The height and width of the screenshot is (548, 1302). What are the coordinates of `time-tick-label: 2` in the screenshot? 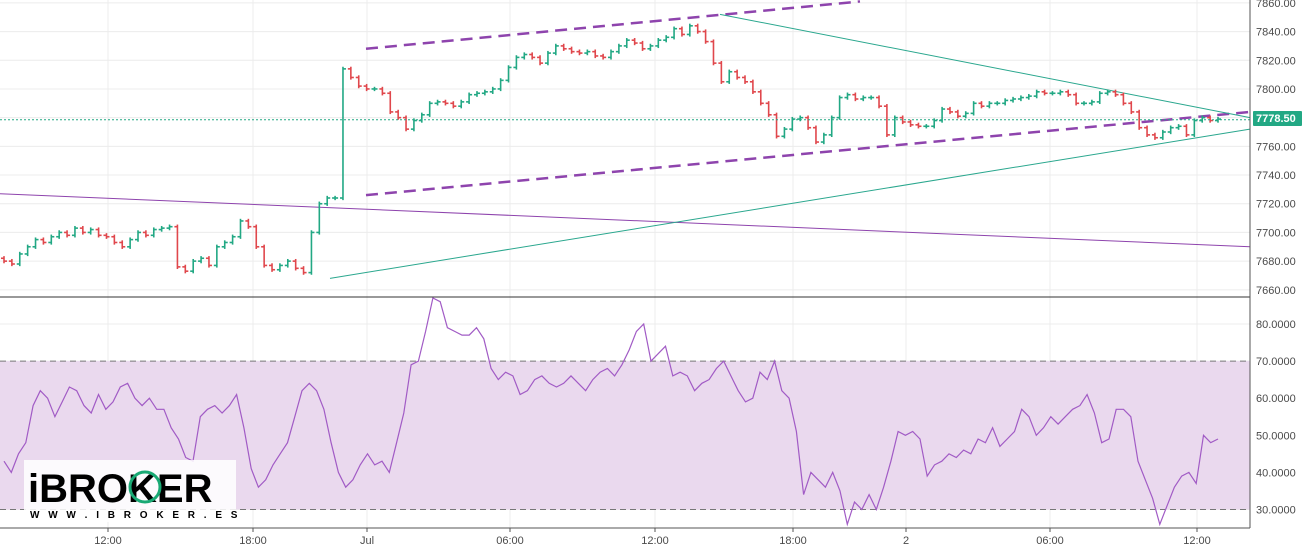 It's located at (906, 541).